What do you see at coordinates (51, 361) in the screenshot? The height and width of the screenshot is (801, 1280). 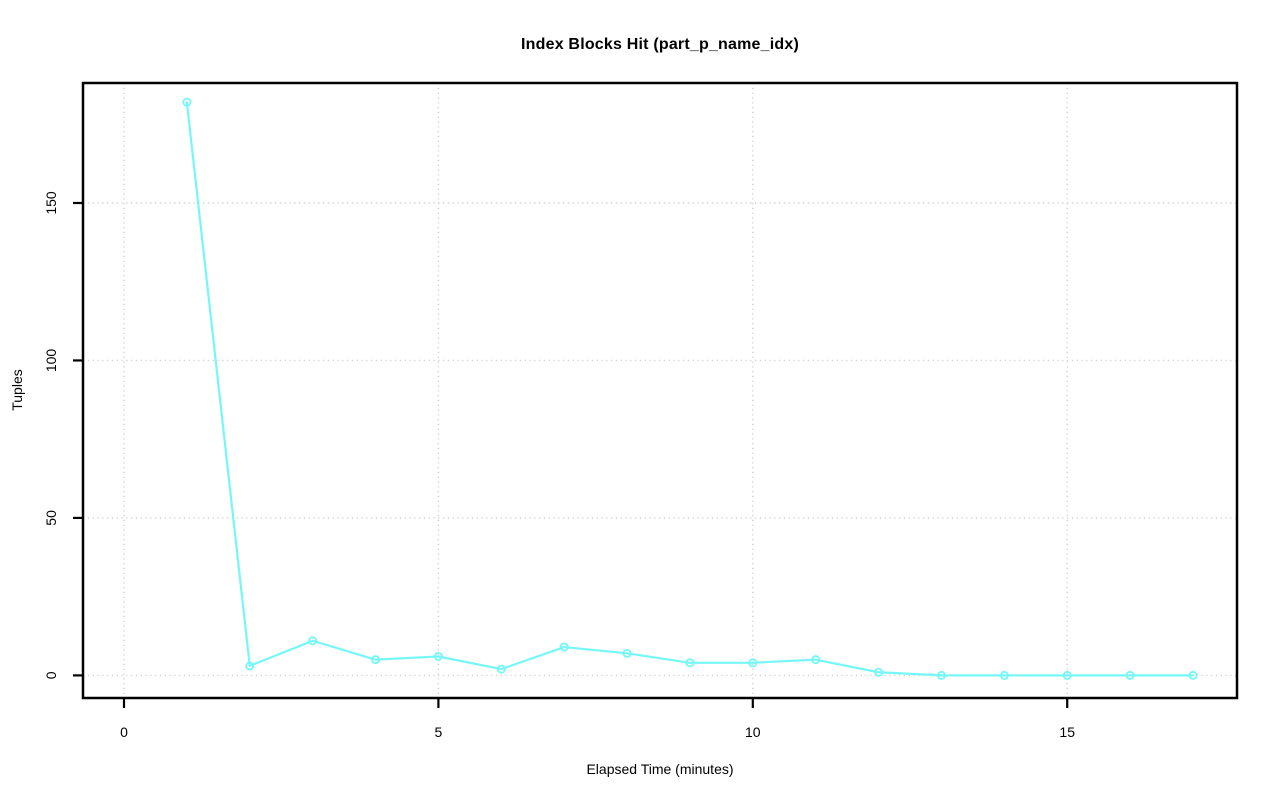 I see `y-tick-label: 100` at bounding box center [51, 361].